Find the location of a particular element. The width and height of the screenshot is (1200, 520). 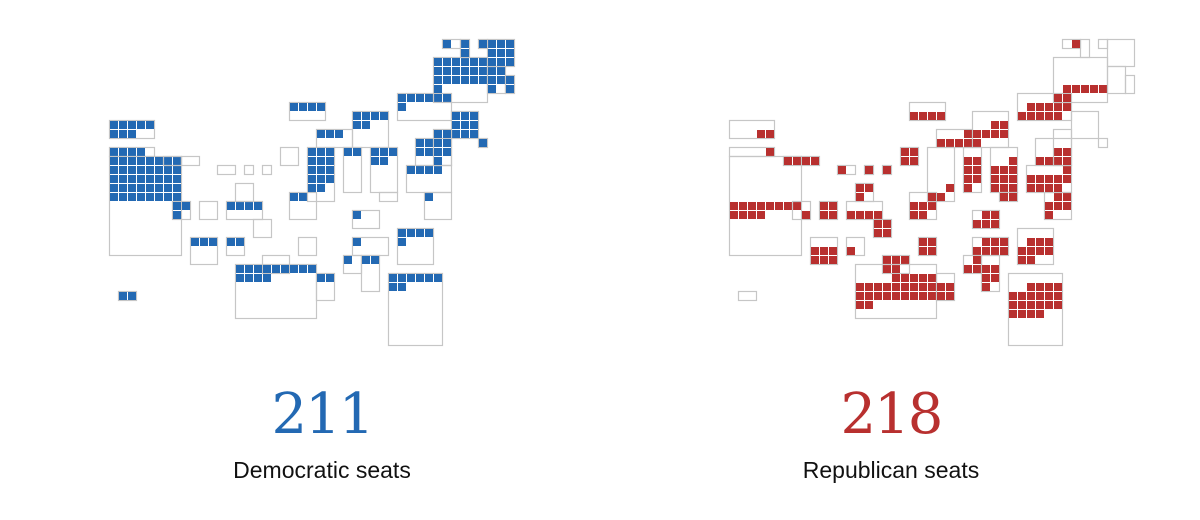

state-in is located at coordinates (972, 170).